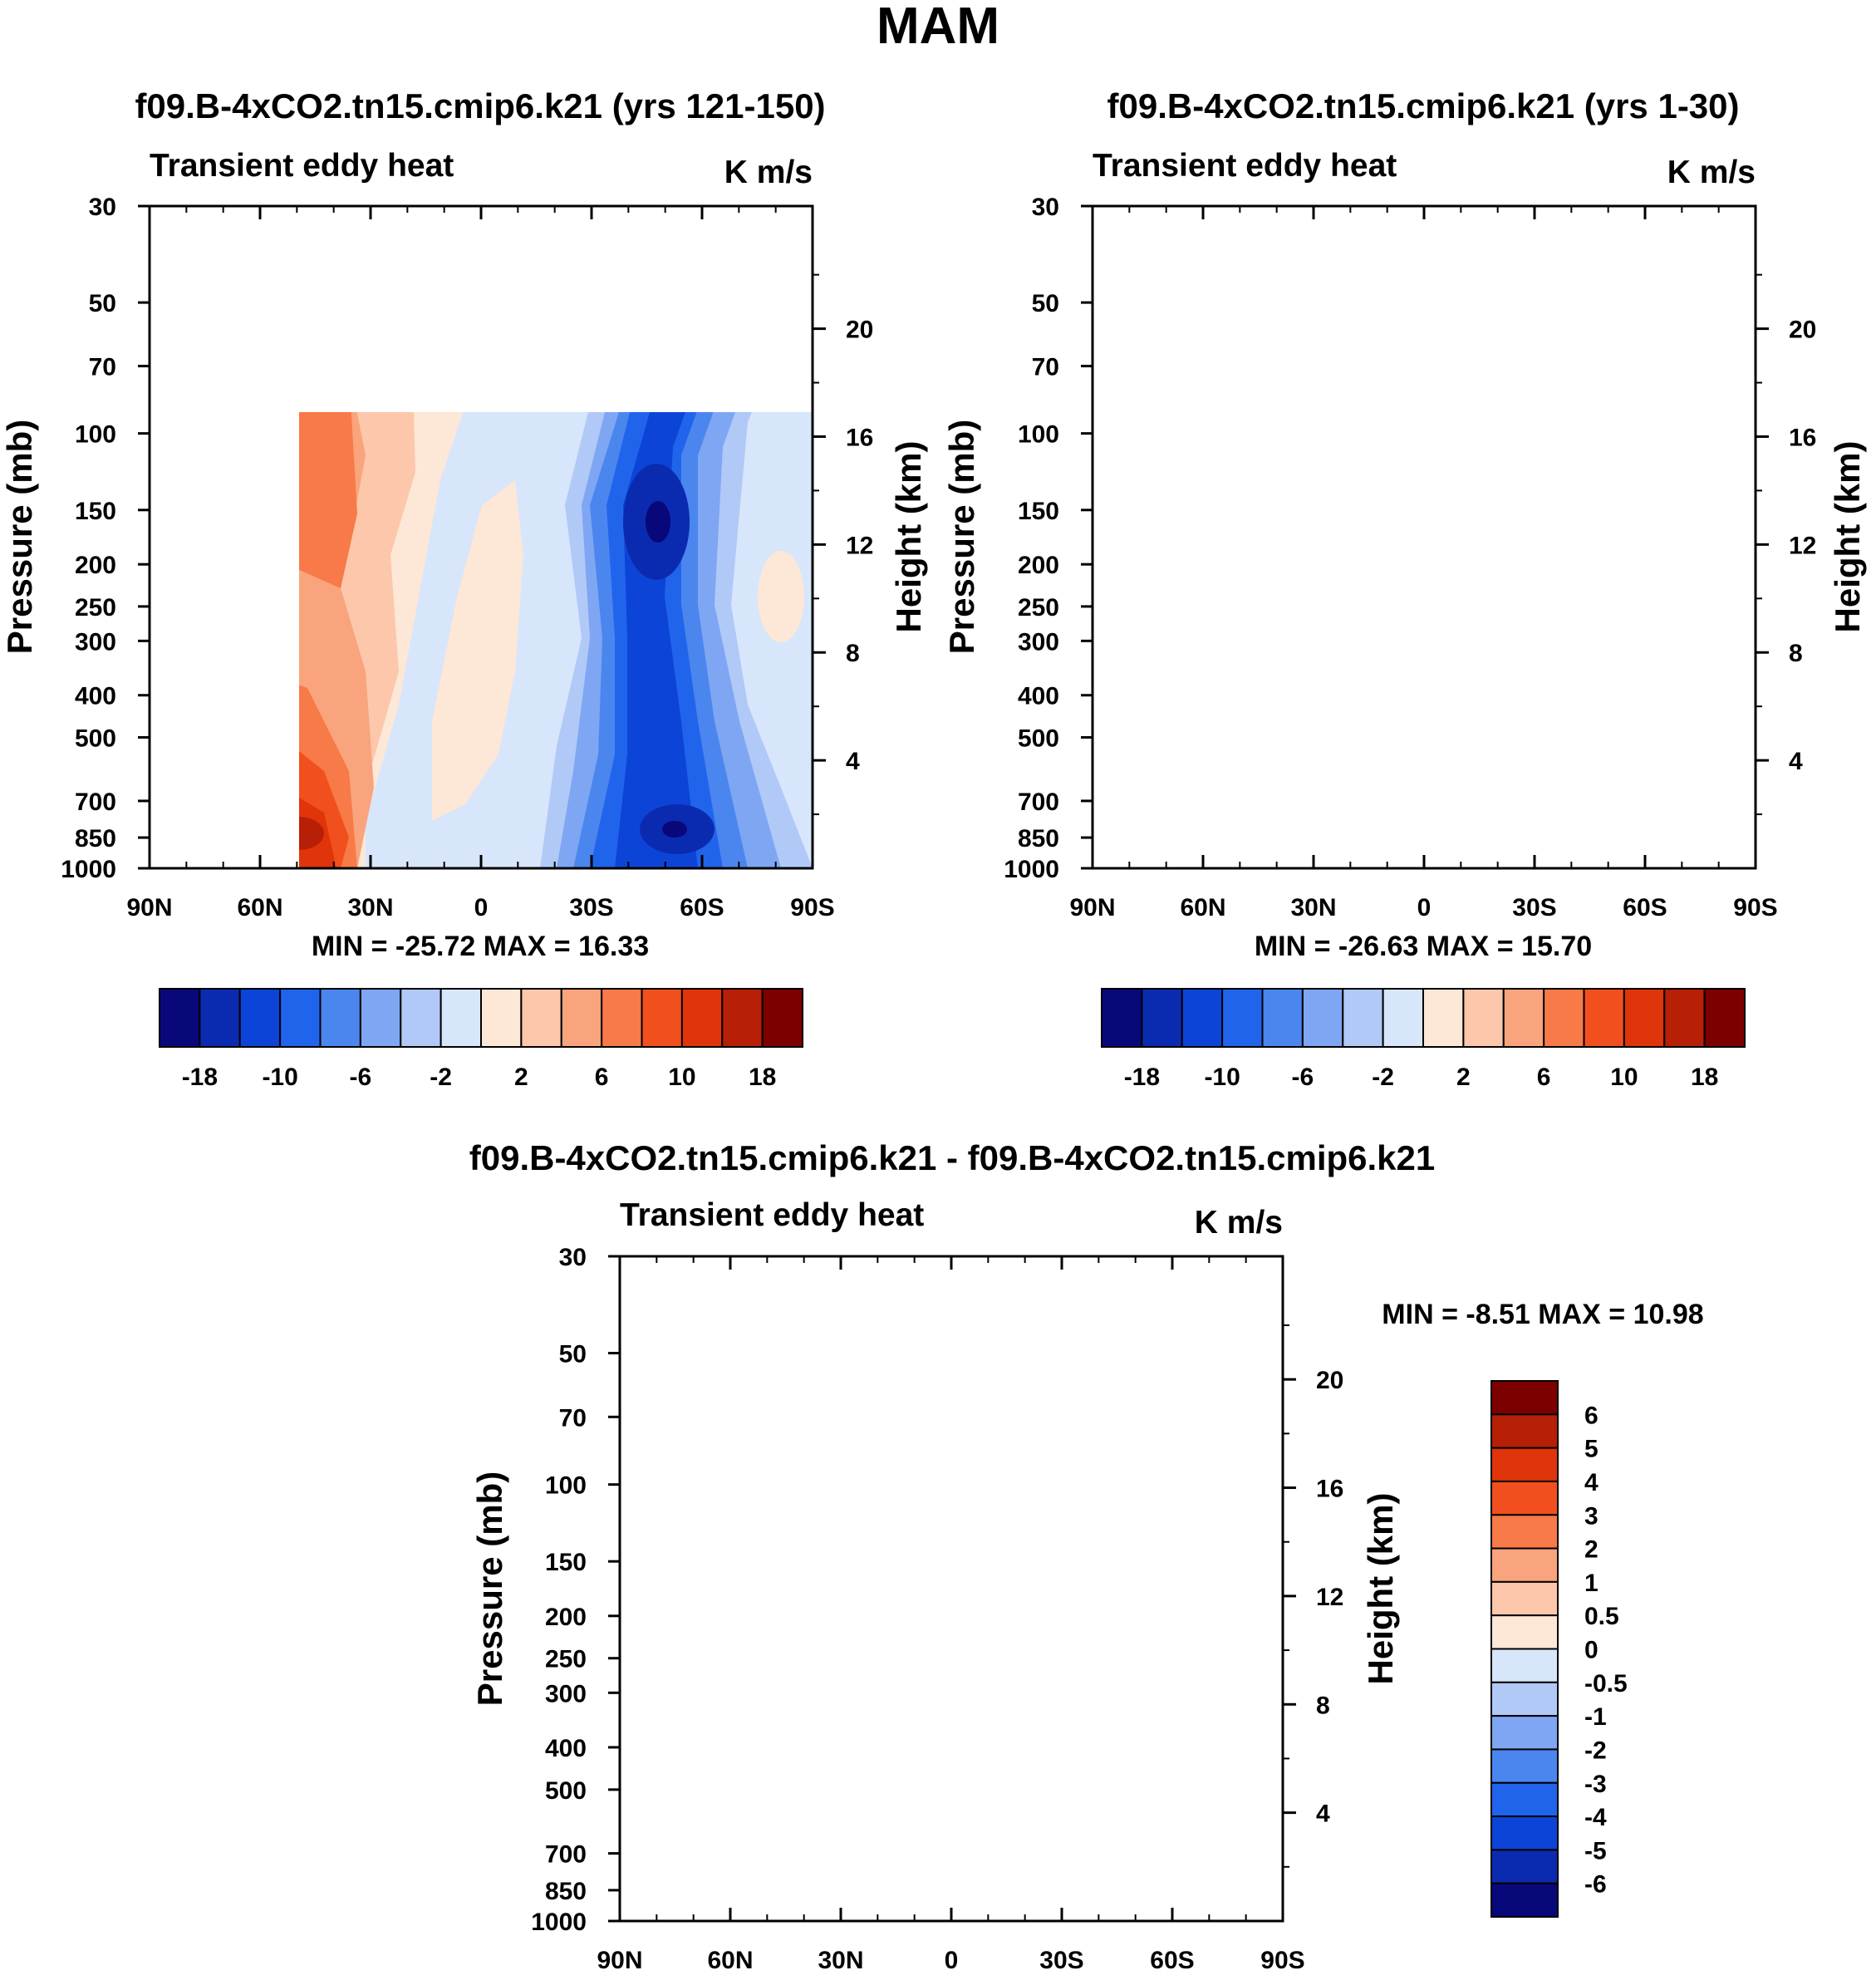 Image resolution: width=1876 pixels, height=1980 pixels. Describe the element at coordinates (1595, 1885) in the screenshot. I see `panel-diff-colorbar-label: -6` at that location.